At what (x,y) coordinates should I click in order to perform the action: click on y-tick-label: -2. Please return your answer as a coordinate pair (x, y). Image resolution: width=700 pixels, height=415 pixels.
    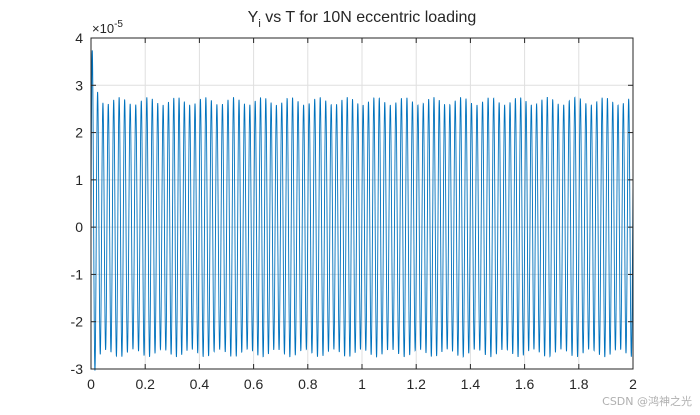
    Looking at the image, I should click on (77, 322).